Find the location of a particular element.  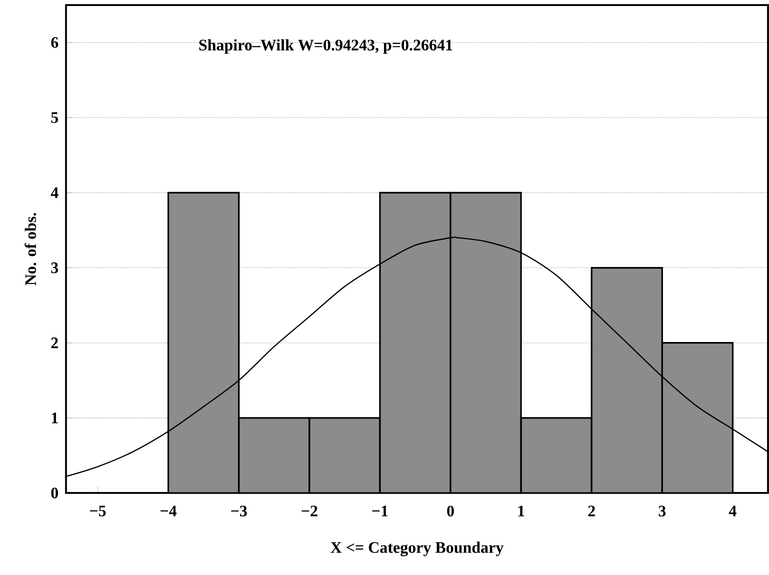

x-tick-label: 0 is located at coordinates (450, 511).